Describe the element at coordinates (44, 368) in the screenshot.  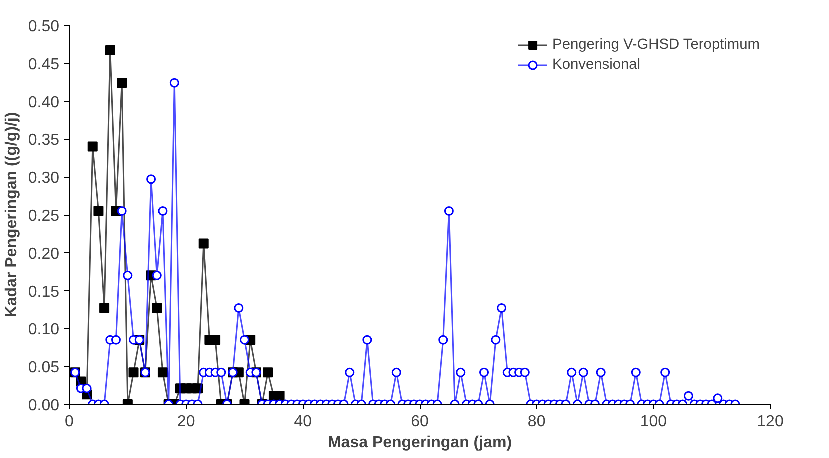
I see `y-tick-label: 0.05` at that location.